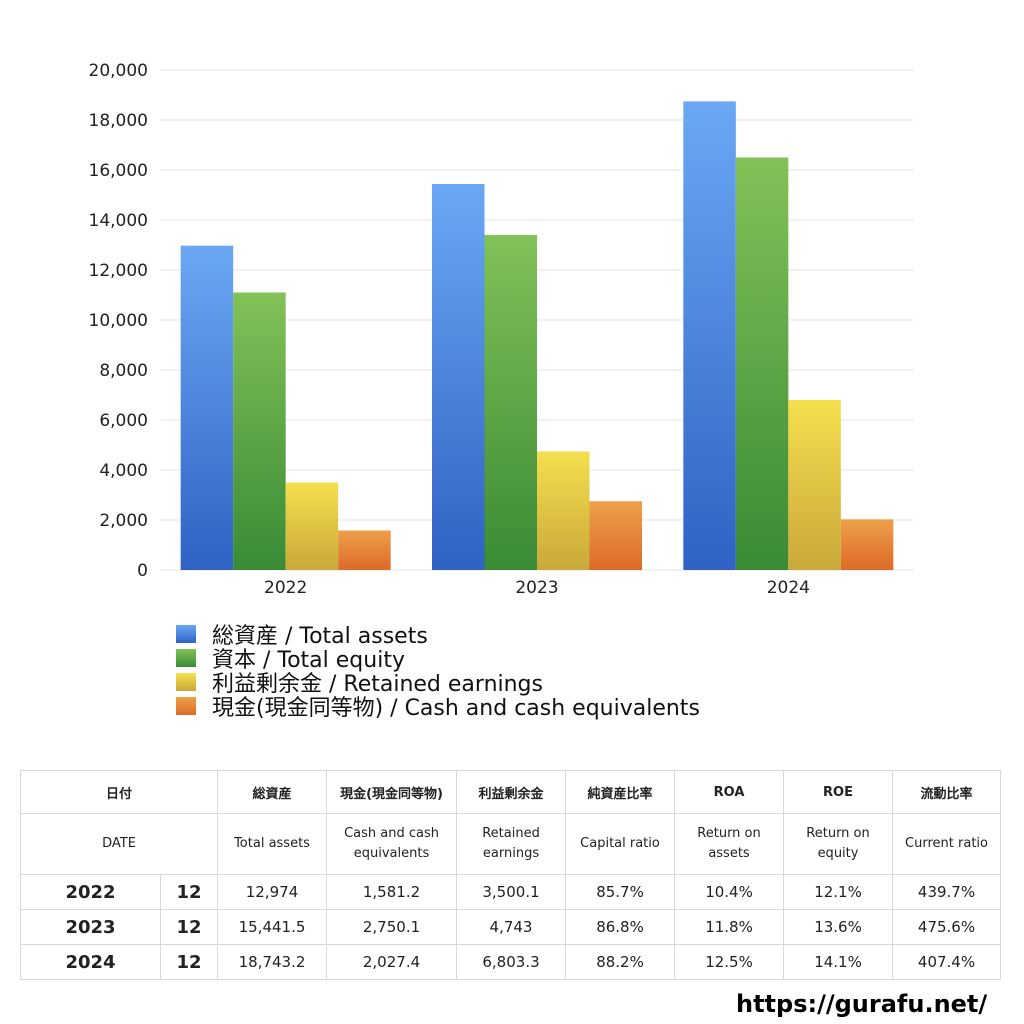 The width and height of the screenshot is (1024, 1024). What do you see at coordinates (118, 121) in the screenshot?
I see `y-tick-label: 18,000` at bounding box center [118, 121].